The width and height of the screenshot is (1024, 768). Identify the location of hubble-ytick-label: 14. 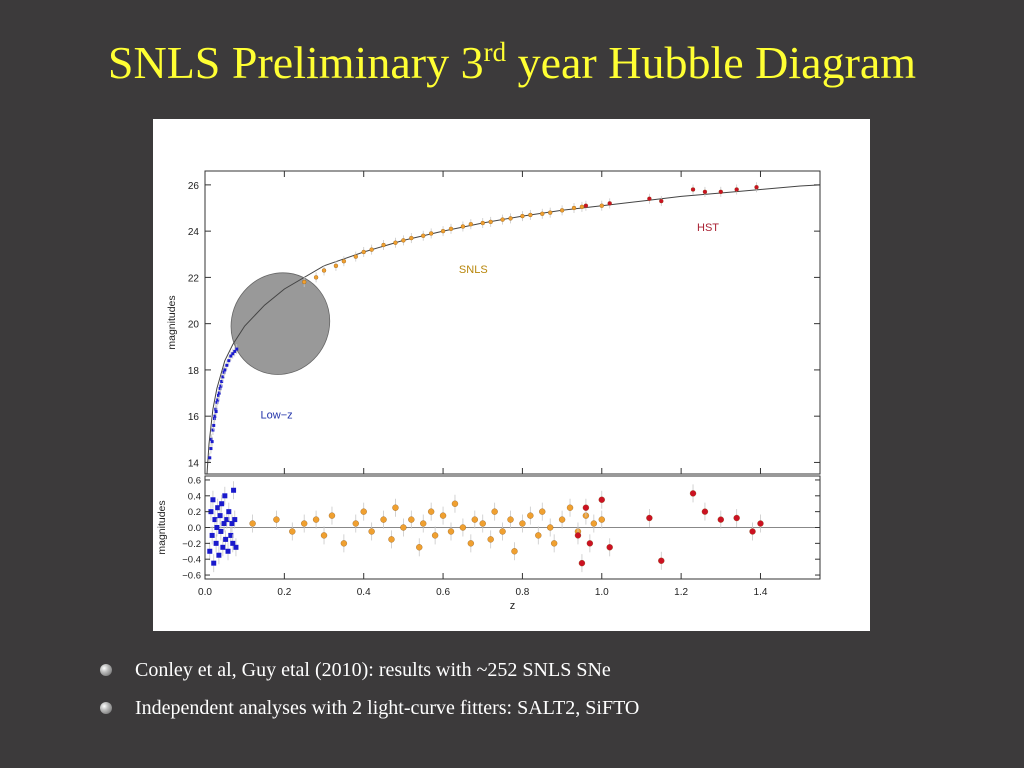
(194, 463).